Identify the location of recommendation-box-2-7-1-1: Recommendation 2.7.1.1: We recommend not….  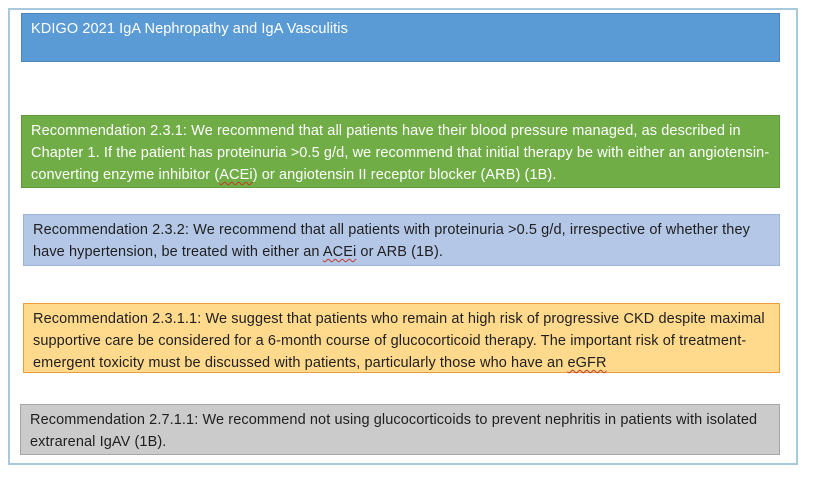
(400, 429).